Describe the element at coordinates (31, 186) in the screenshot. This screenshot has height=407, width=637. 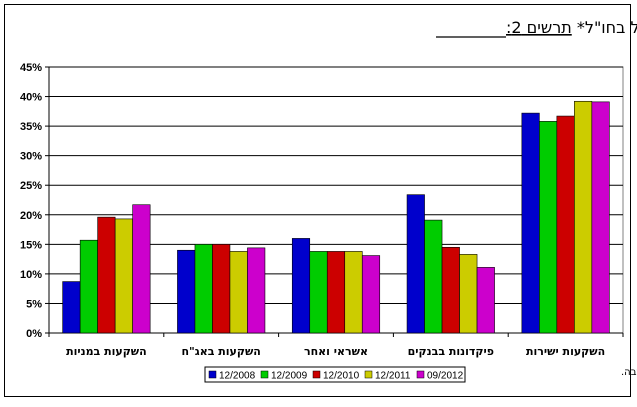
I see `y-tick-label: 25%` at that location.